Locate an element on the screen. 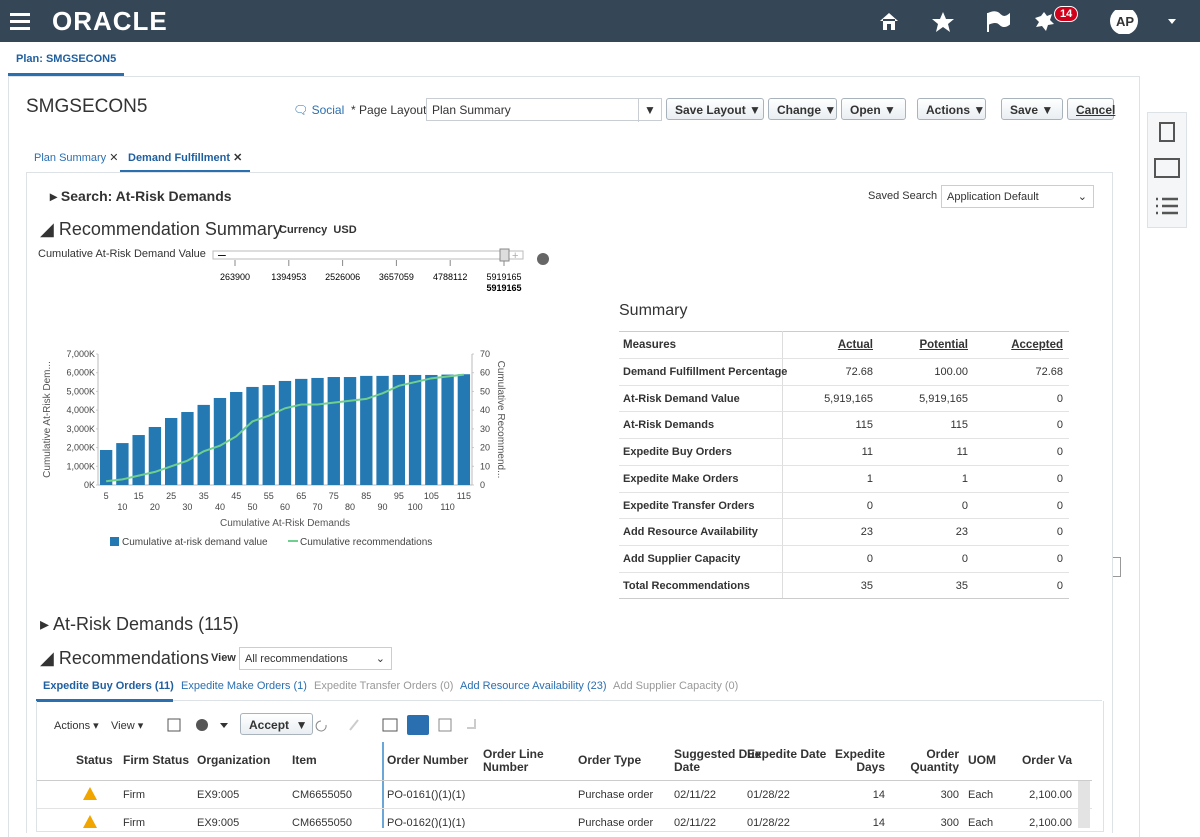  x-tick-label: 95 is located at coordinates (399, 496).